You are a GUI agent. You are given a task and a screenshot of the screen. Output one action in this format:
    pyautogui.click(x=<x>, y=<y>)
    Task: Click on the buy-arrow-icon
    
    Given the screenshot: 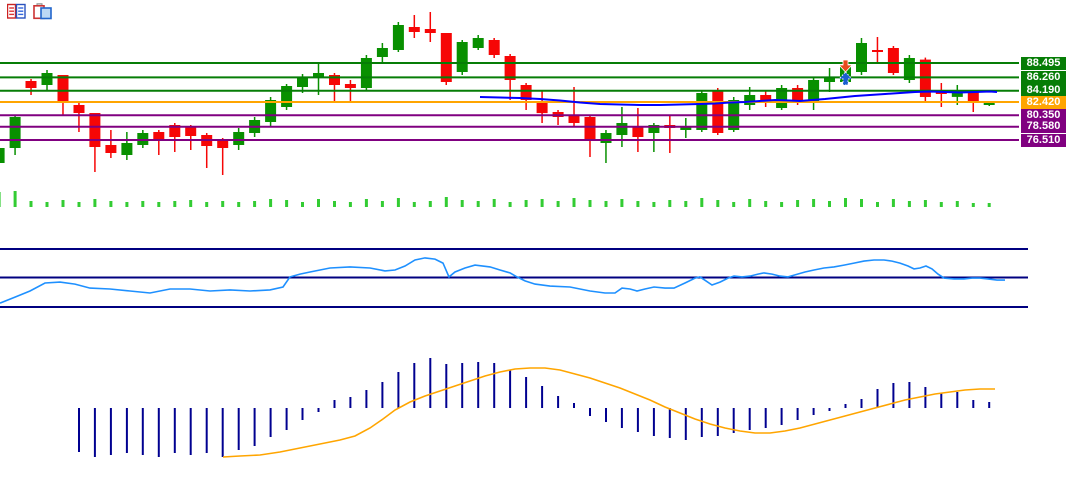 What is the action you would take?
    pyautogui.click(x=845, y=78)
    